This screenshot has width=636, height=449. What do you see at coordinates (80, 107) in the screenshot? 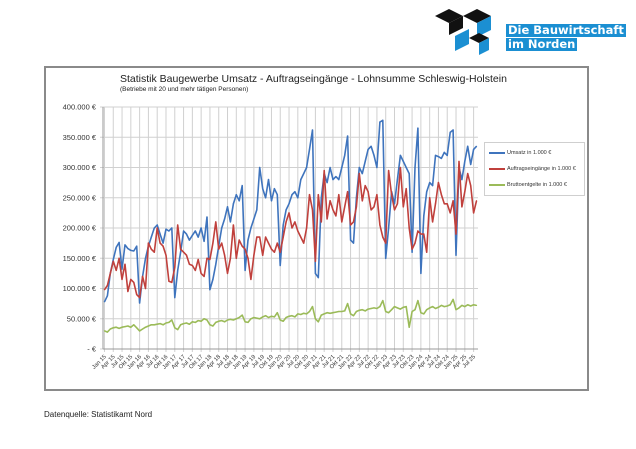
I see `y-tick-label: 400.000 €` at bounding box center [80, 107].